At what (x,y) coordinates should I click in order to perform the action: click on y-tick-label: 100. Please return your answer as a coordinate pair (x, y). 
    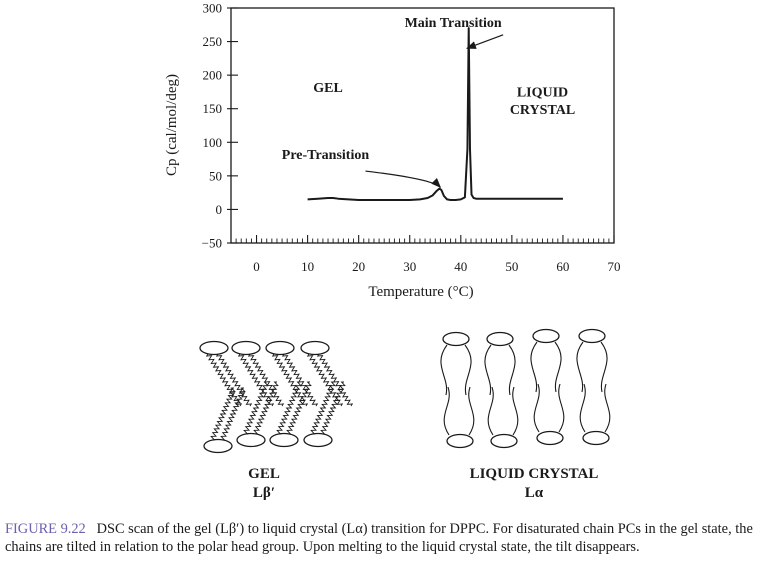
    Looking at the image, I should click on (213, 142).